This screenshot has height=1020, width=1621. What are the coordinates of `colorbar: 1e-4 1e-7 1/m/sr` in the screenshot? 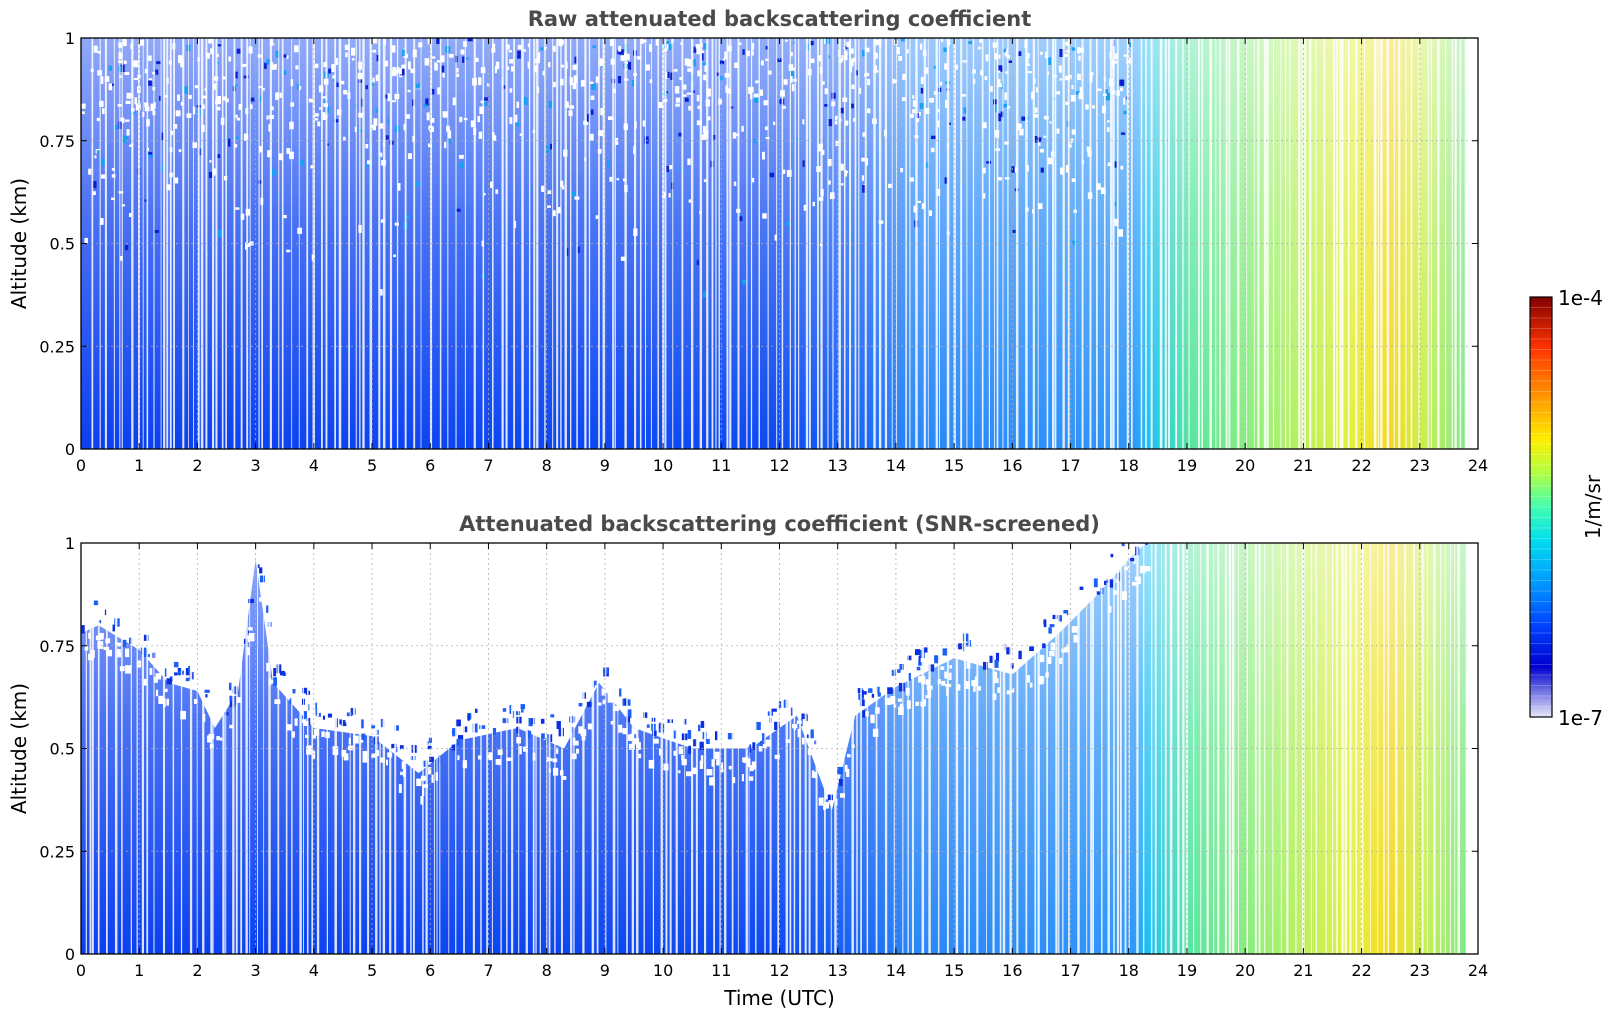 It's located at (1567, 508).